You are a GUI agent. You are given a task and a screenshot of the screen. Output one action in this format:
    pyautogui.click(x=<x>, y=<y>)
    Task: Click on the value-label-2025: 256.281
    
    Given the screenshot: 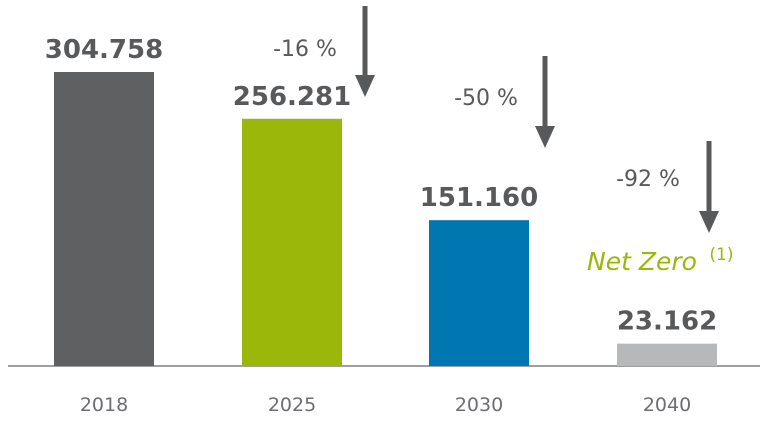 What is the action you would take?
    pyautogui.click(x=292, y=97)
    